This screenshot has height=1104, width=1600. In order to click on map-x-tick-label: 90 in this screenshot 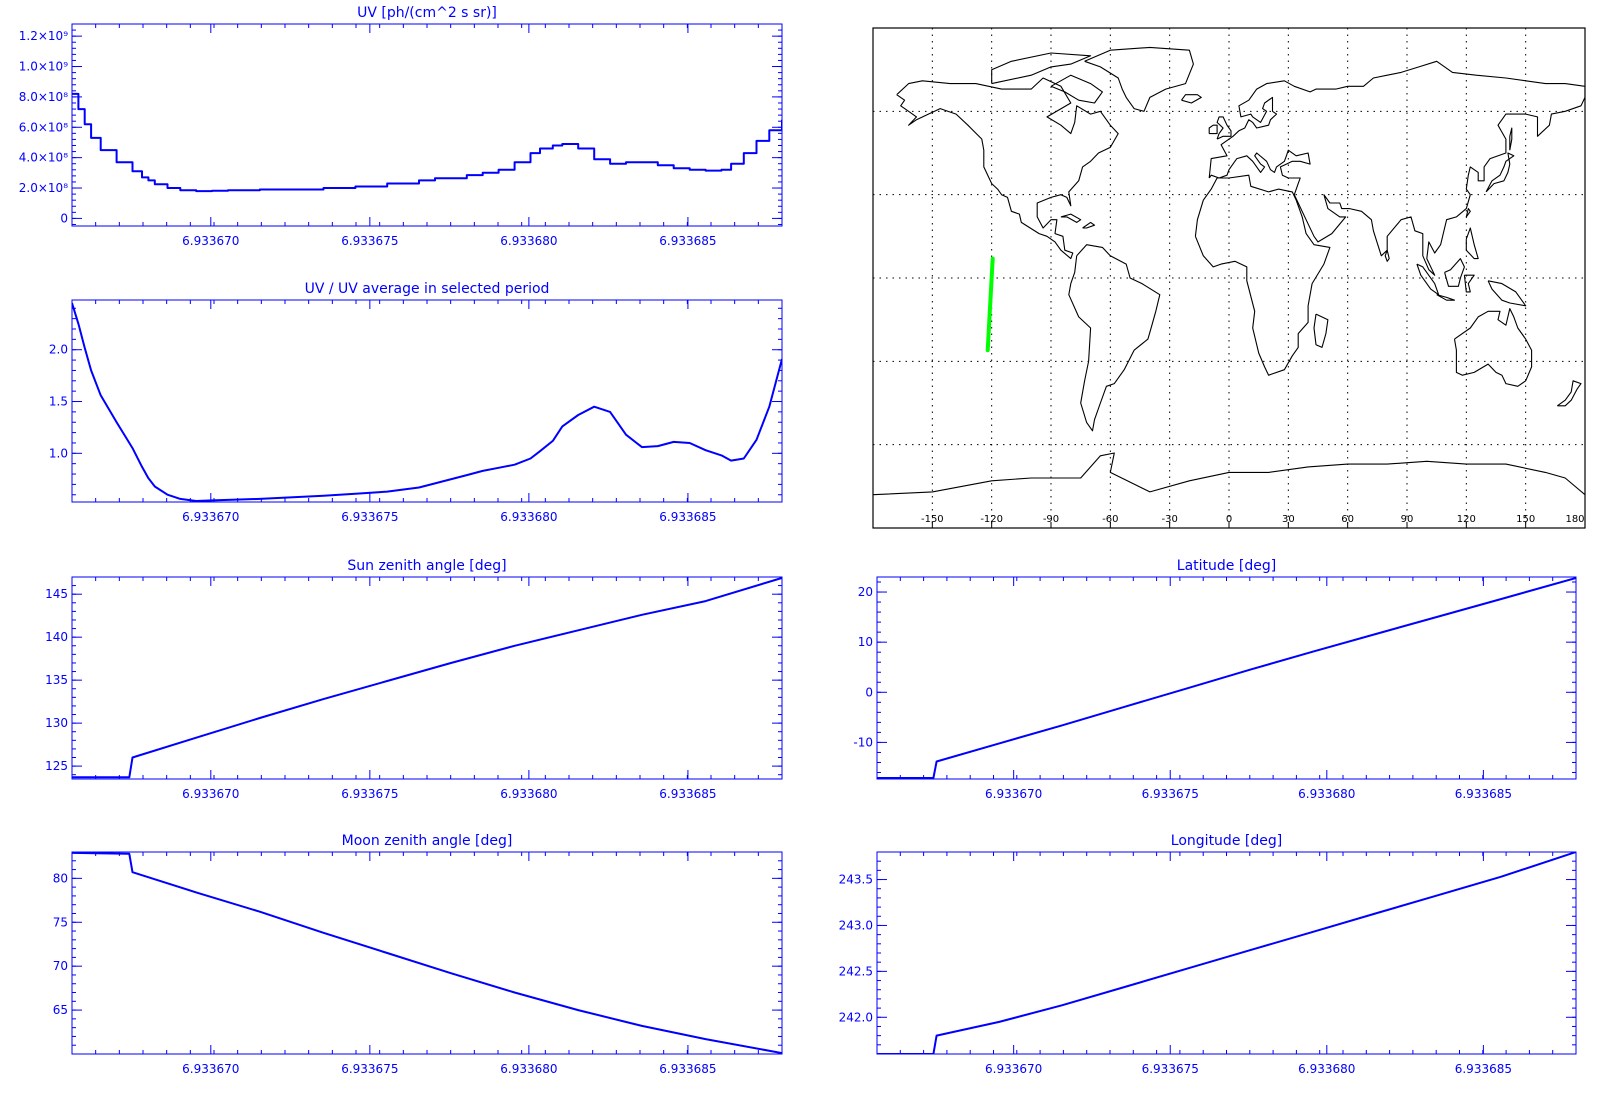, I will do `click(1407, 519)`.